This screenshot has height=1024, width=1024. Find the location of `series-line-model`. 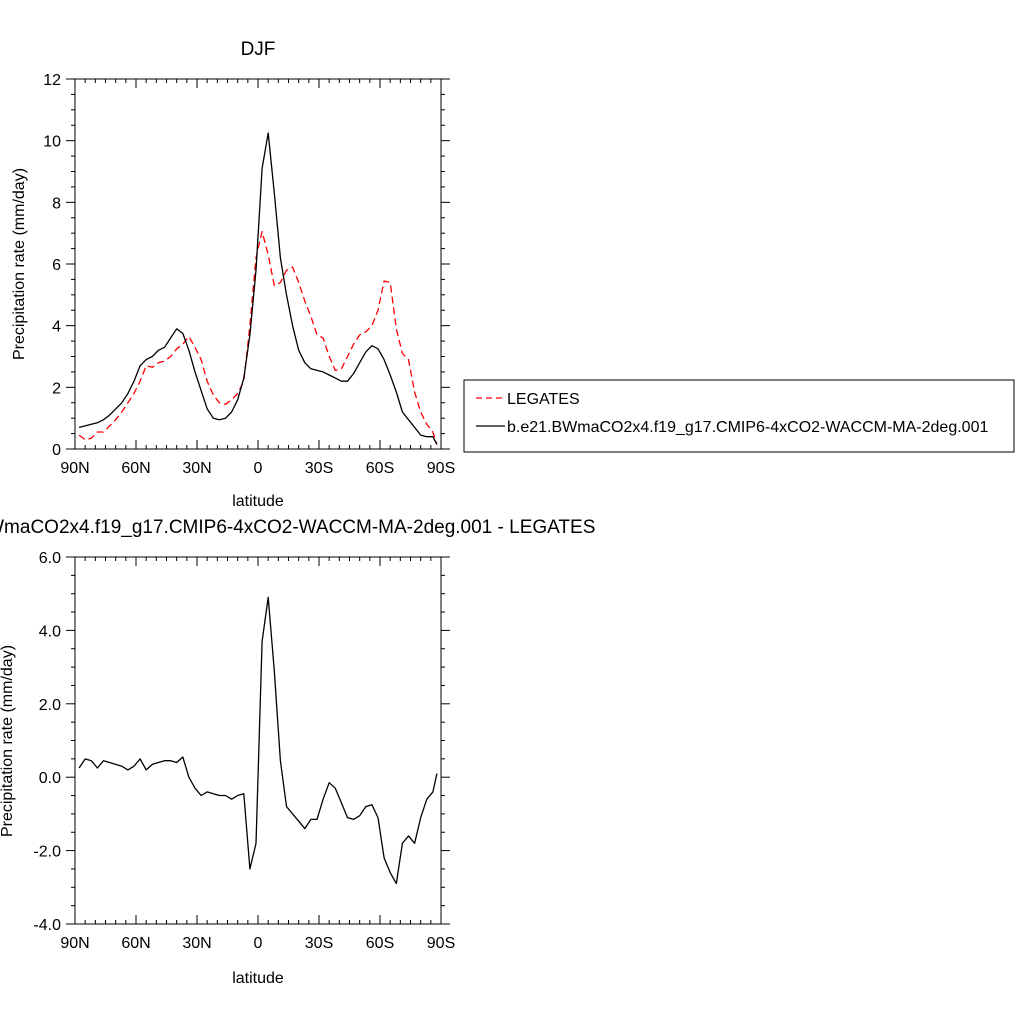

series-line-model is located at coordinates (258, 288).